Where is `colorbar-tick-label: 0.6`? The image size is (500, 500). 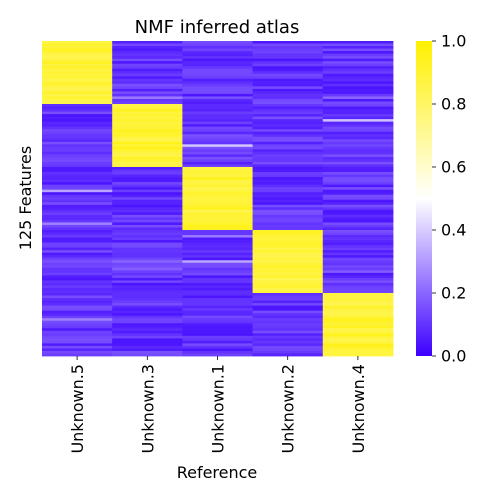
colorbar-tick-label: 0.6 is located at coordinates (453, 167).